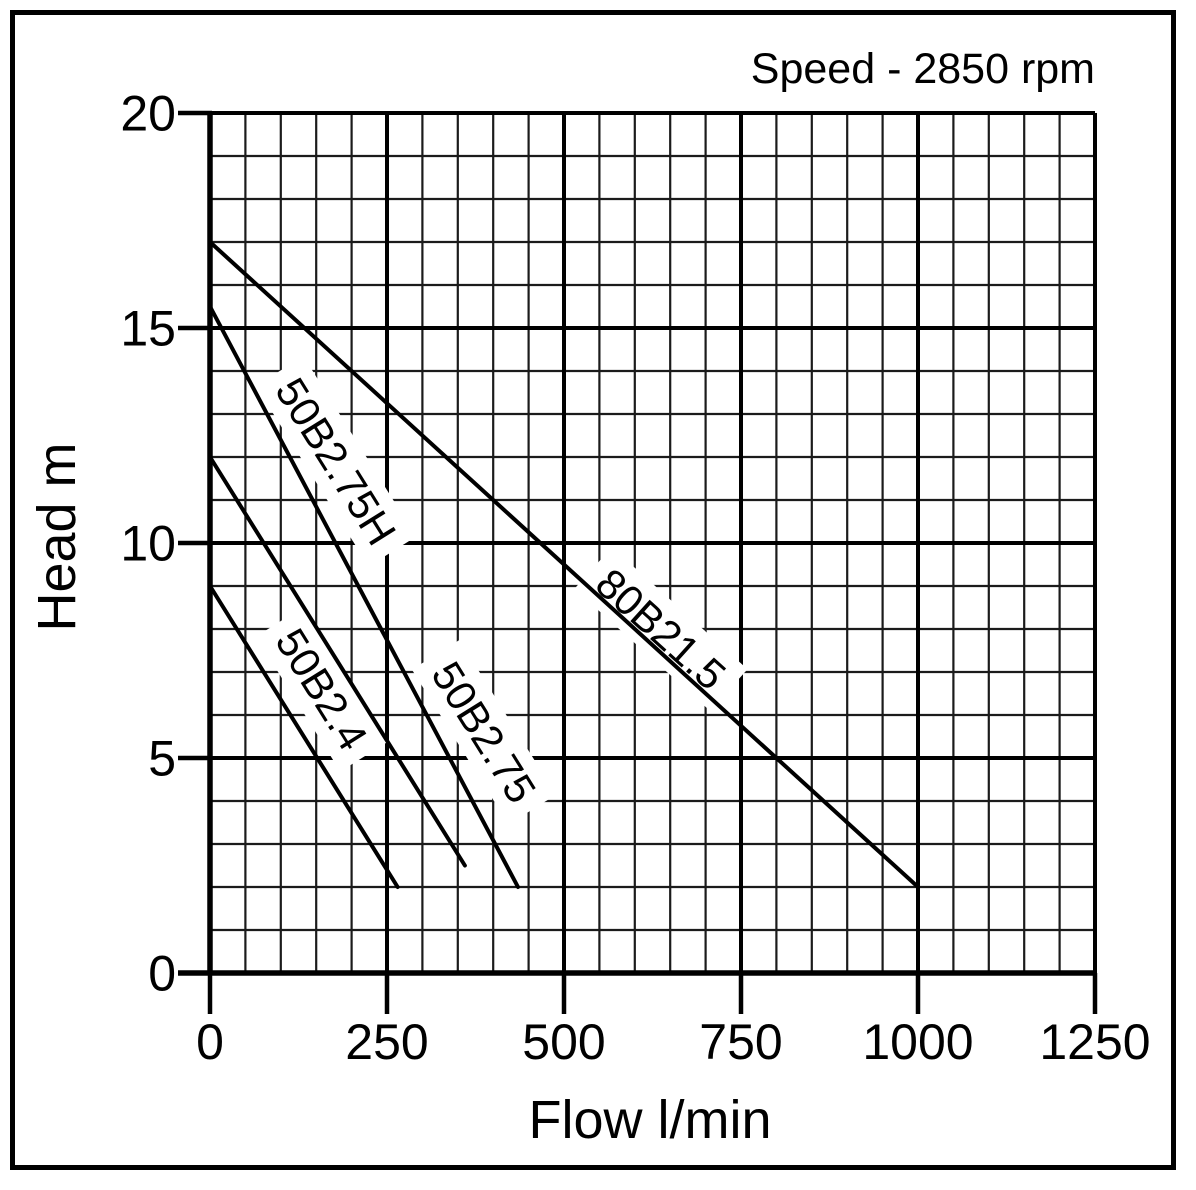  What do you see at coordinates (148, 114) in the screenshot?
I see `y-tick-label: 20` at bounding box center [148, 114].